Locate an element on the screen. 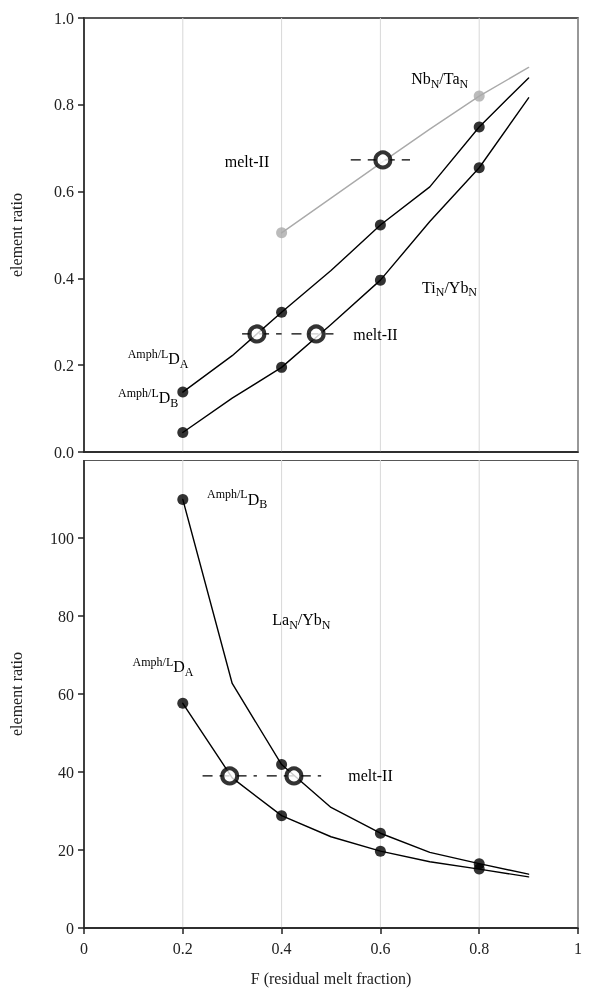 The width and height of the screenshot is (590, 1003). y-tick-label: 0.8 is located at coordinates (64, 105).